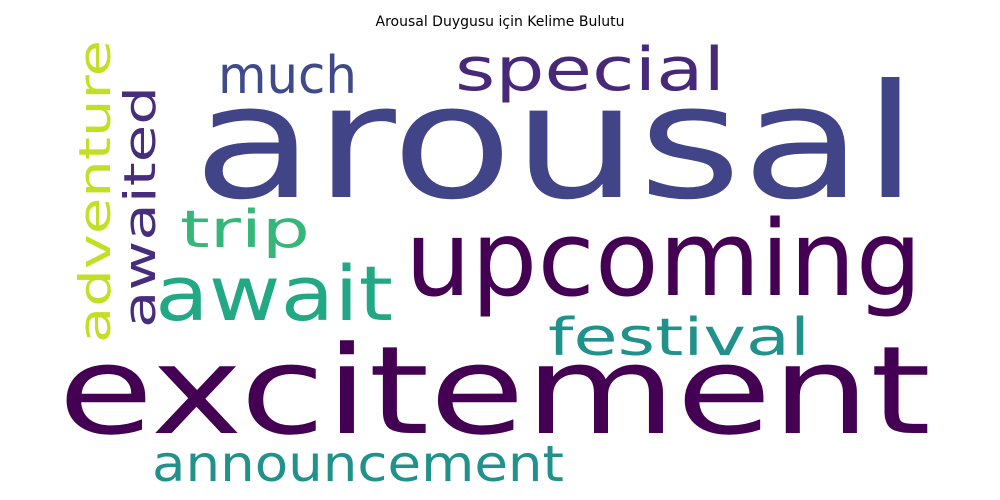 The height and width of the screenshot is (500, 1000). Describe the element at coordinates (245, 230) in the screenshot. I see `word-trip: trip` at that location.